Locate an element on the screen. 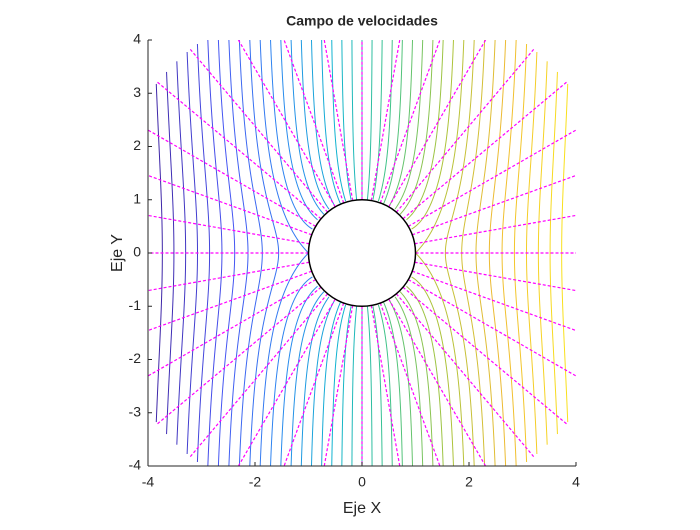 This screenshot has width=700, height=530. x-tick-label: -2 is located at coordinates (255, 482).